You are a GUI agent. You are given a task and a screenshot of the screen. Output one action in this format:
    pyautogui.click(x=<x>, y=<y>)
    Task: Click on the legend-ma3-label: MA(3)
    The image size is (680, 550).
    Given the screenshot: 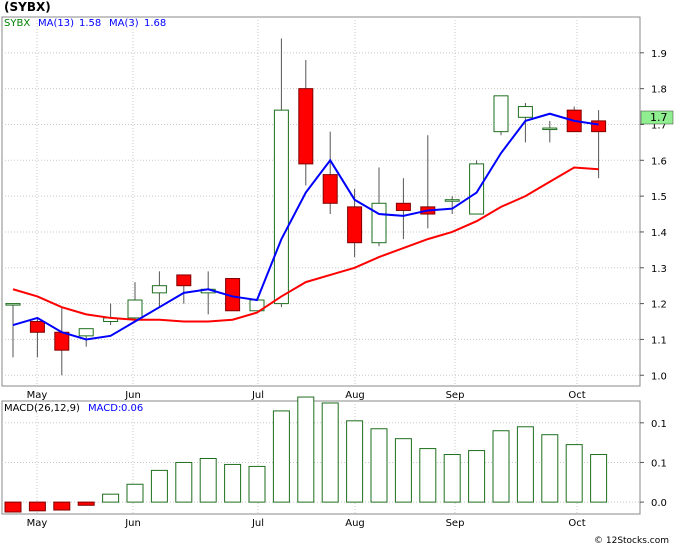 What is the action you would take?
    pyautogui.click(x=124, y=23)
    